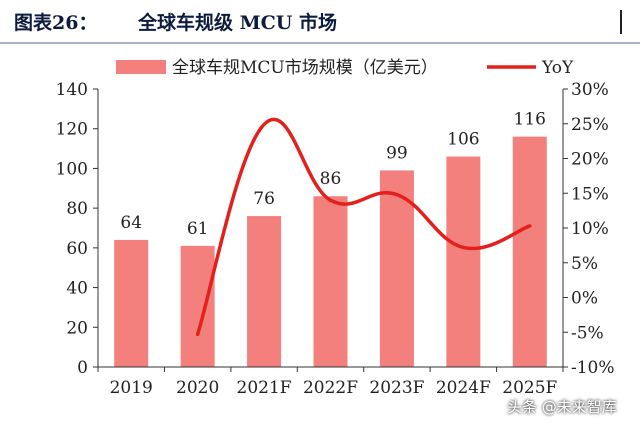  Describe the element at coordinates (72, 90) in the screenshot. I see `left-tick-label: 140` at that location.